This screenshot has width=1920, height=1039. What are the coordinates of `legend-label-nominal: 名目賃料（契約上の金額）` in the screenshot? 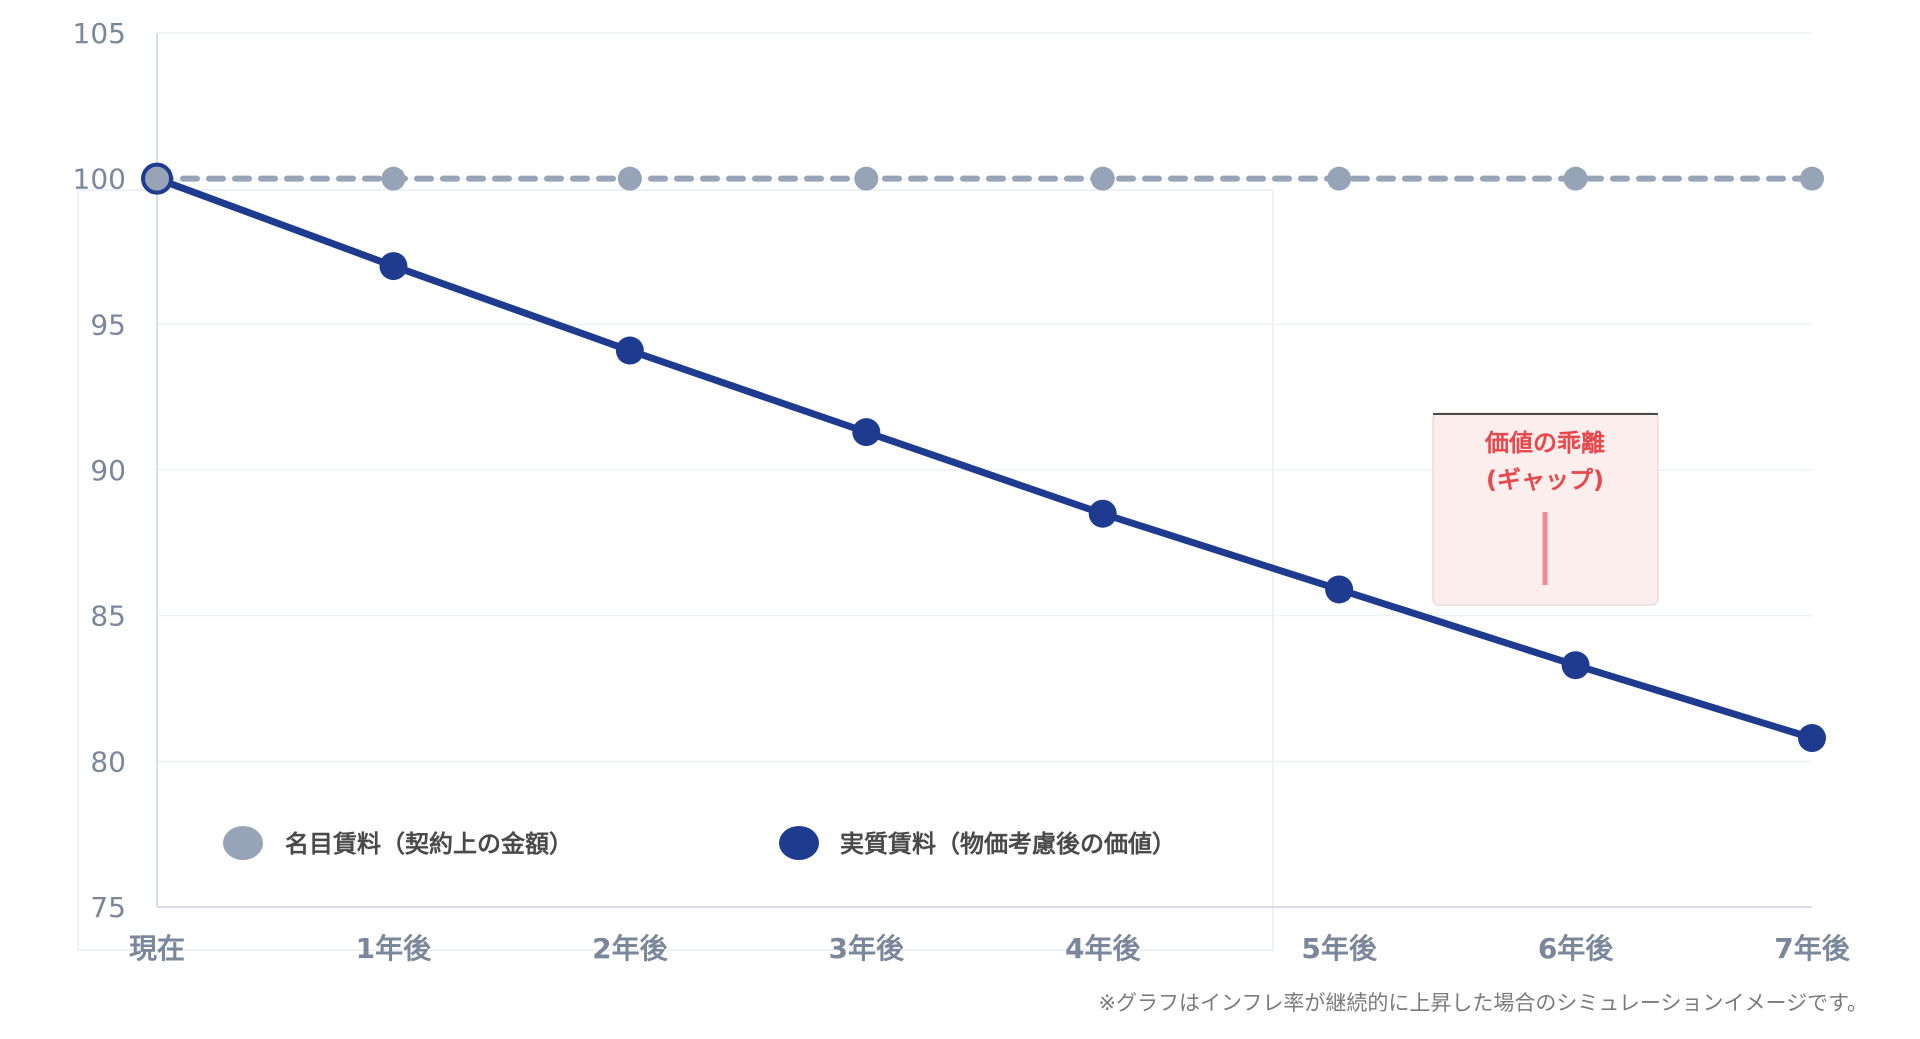 It's located at (429, 844).